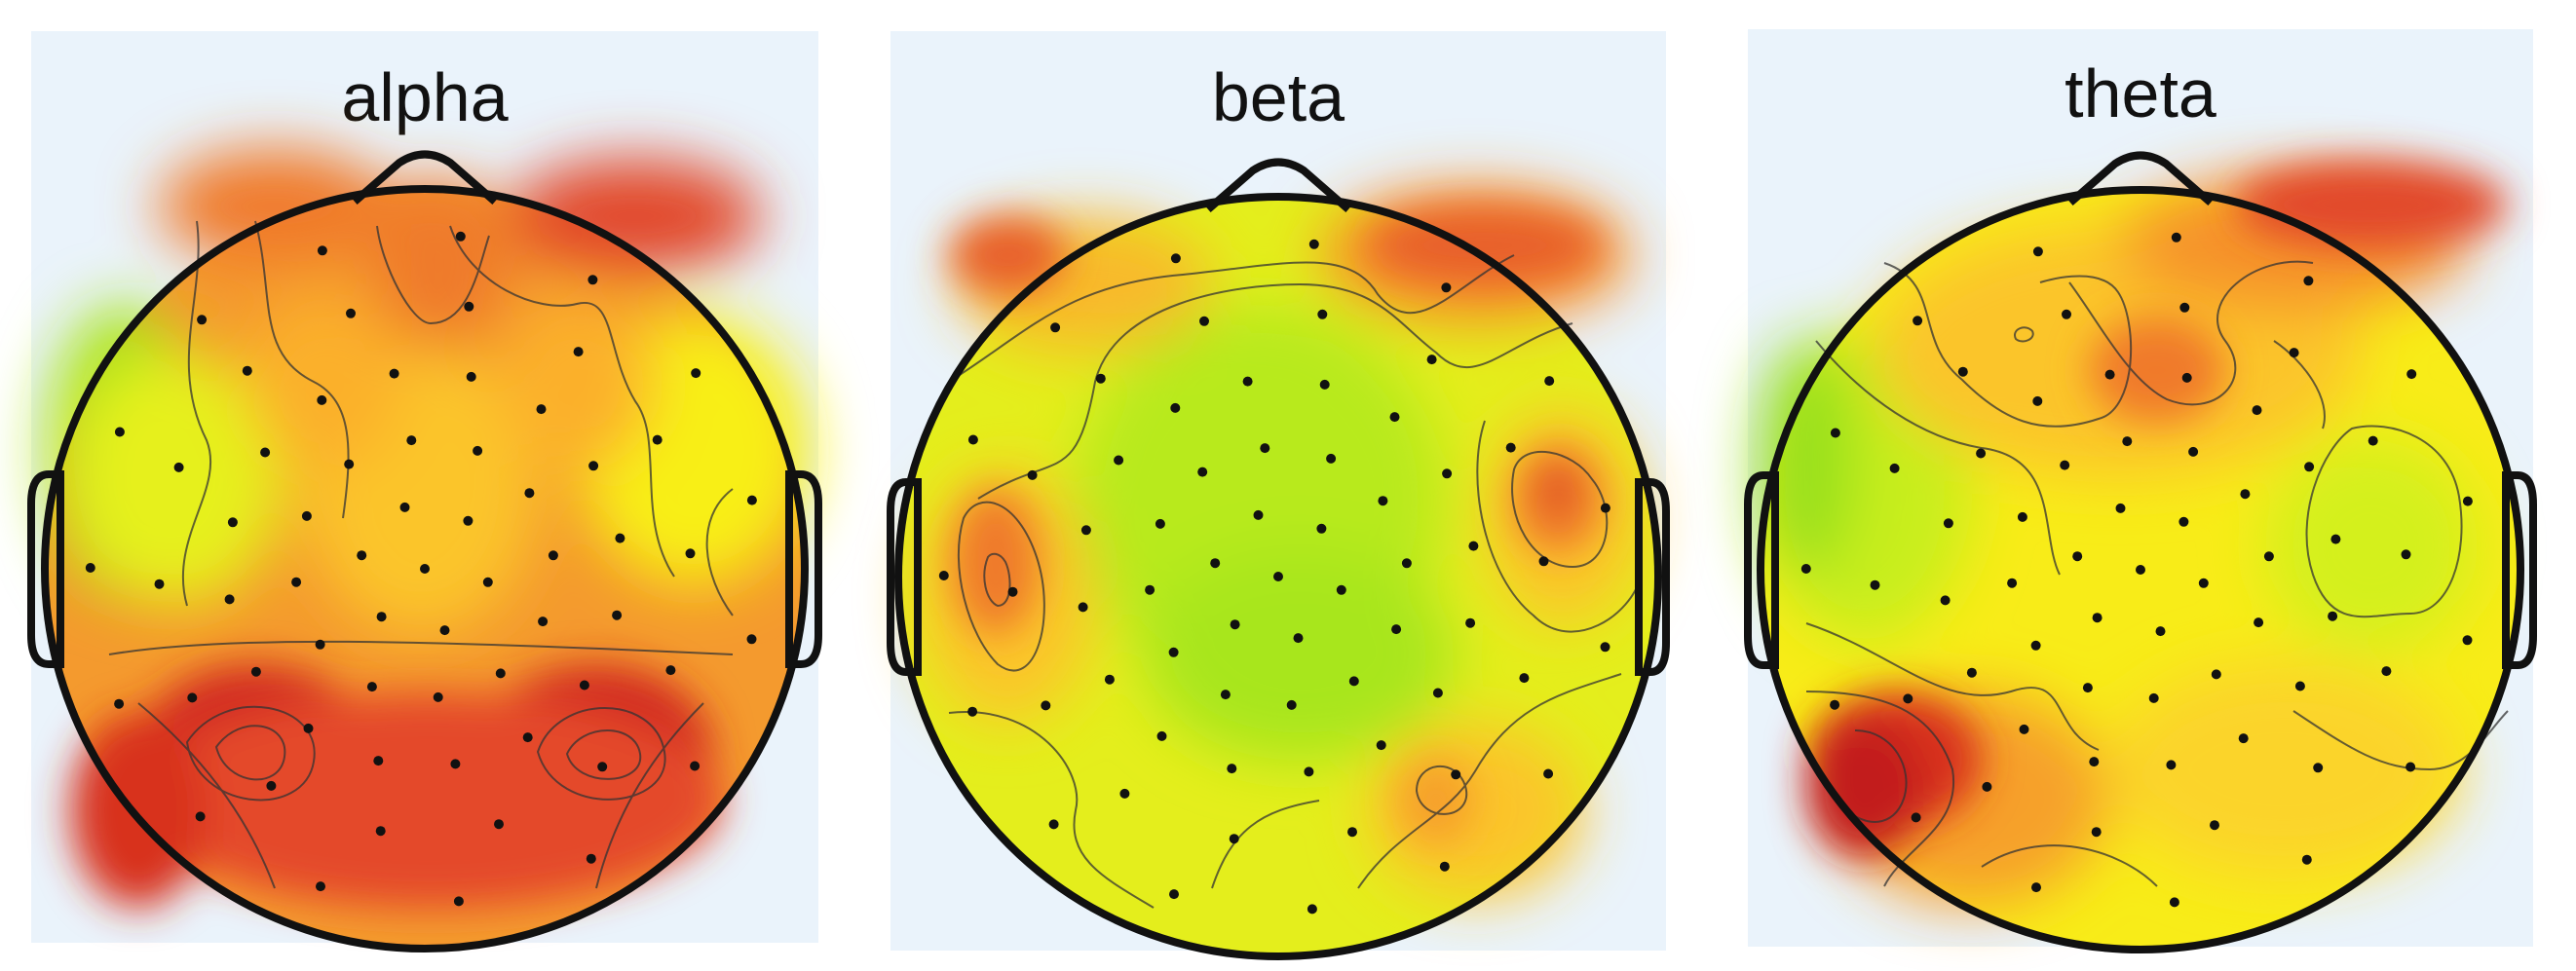 The height and width of the screenshot is (971, 2576). Describe the element at coordinates (1278, 97) in the screenshot. I see `panel-title-beta: beta` at that location.